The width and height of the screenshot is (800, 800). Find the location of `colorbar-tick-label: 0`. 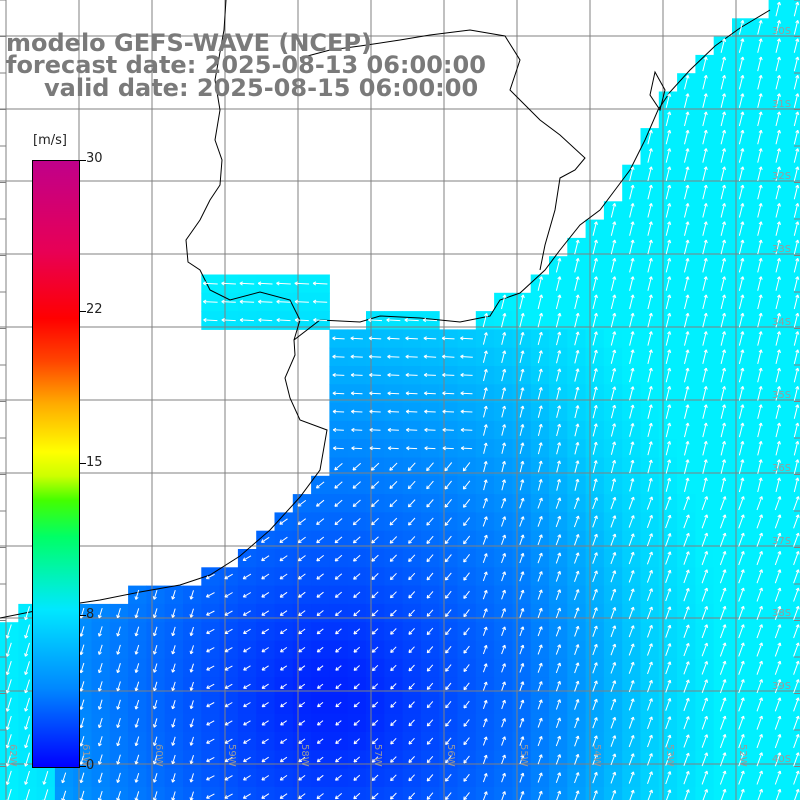

colorbar-tick-label: 0 is located at coordinates (90, 765).